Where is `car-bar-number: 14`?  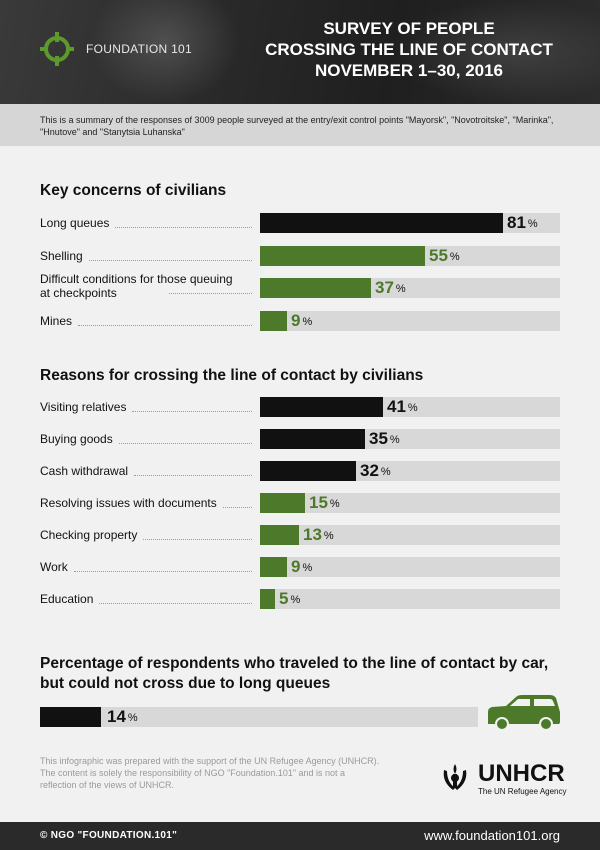
car-bar-number: 14 is located at coordinates (116, 716).